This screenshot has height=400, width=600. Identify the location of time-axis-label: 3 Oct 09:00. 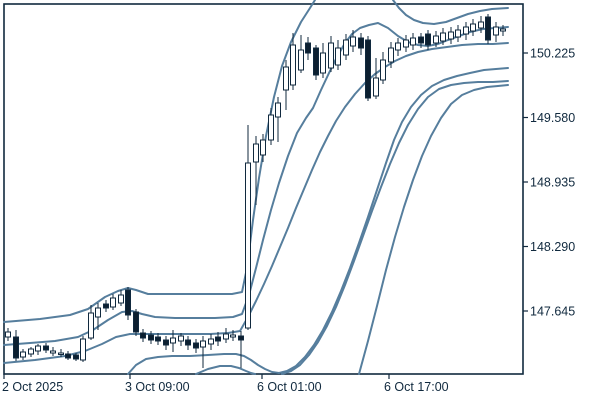
(157, 387).